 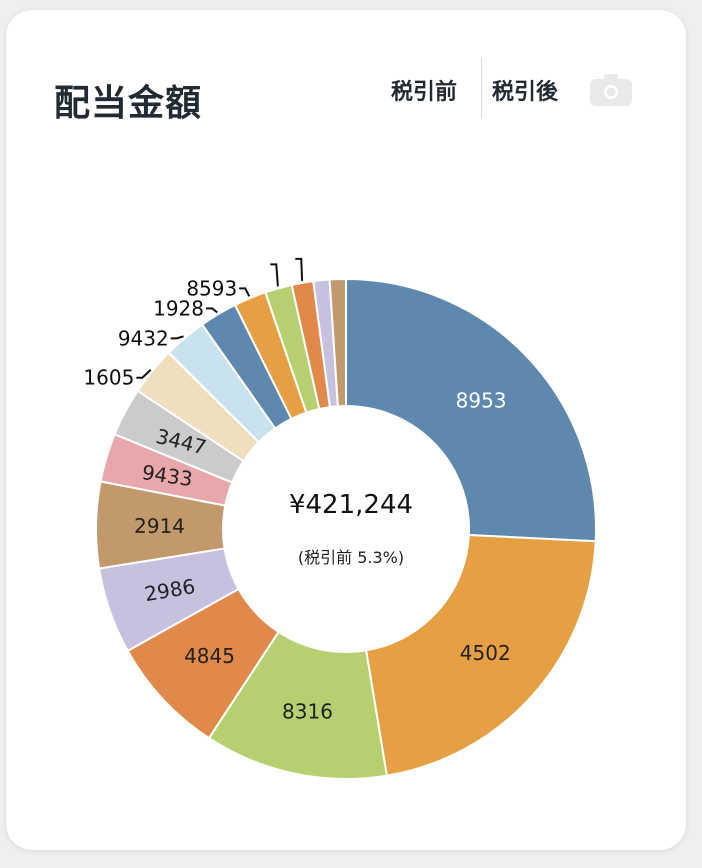 What do you see at coordinates (485, 653) in the screenshot?
I see `slice-label: 4502` at bounding box center [485, 653].